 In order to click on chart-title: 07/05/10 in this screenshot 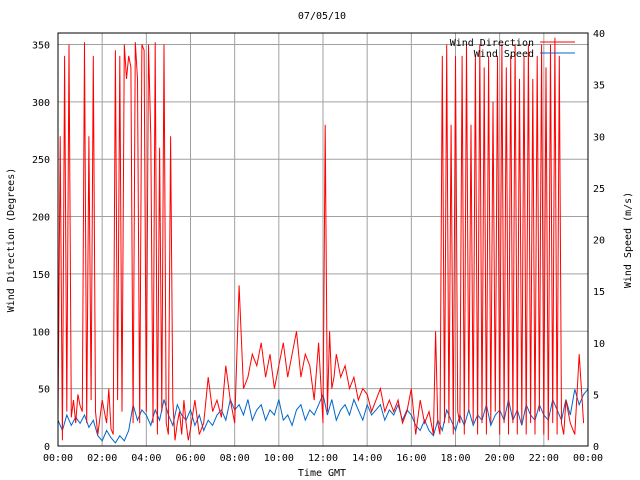, I will do `click(322, 16)`.